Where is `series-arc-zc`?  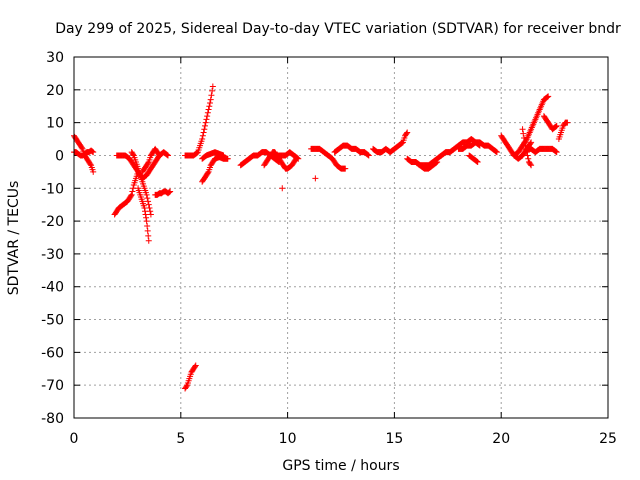 series-arc-zc is located at coordinates (563, 131).